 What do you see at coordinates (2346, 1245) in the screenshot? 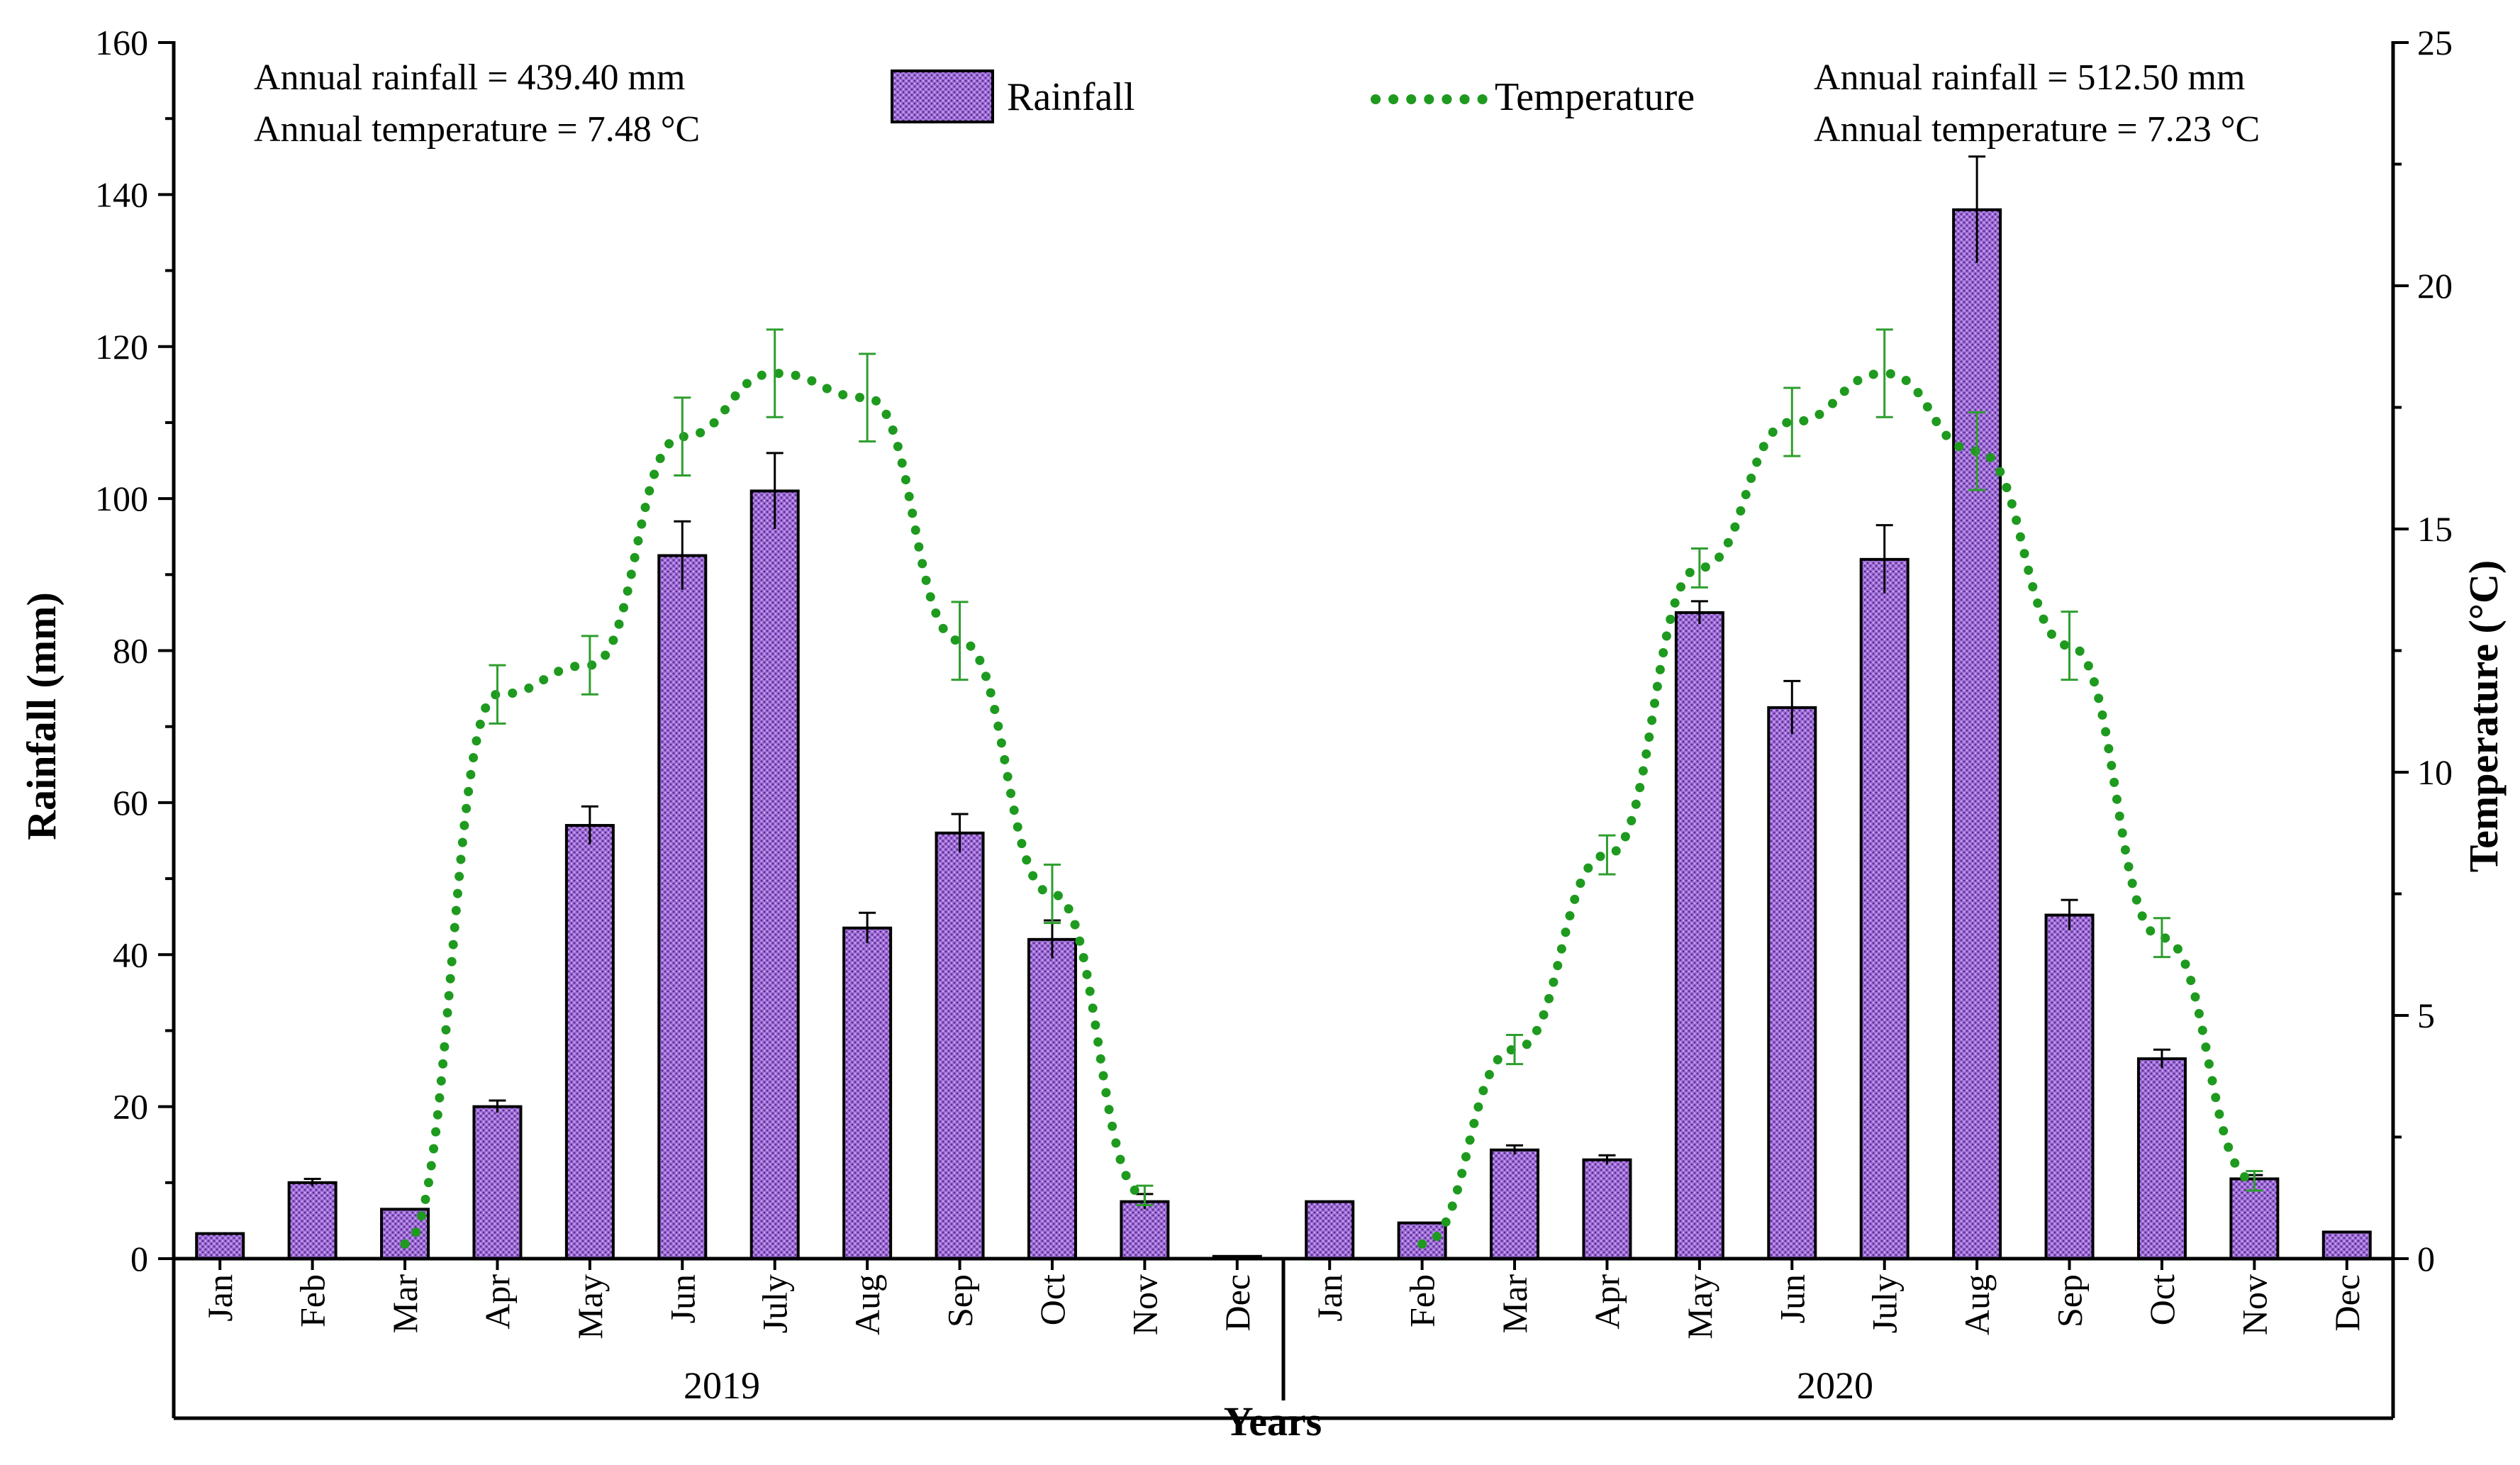
I see `rainfall-bar-2020-dec` at bounding box center [2346, 1245].